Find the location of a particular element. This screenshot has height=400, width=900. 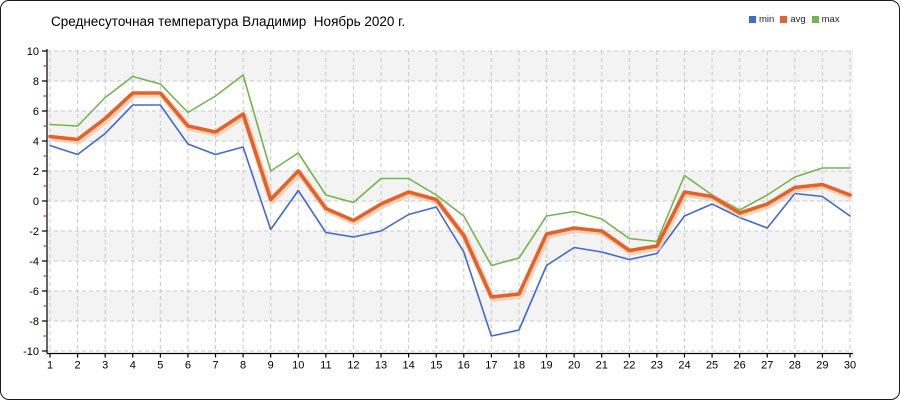

legend-item-min: min is located at coordinates (761, 19).